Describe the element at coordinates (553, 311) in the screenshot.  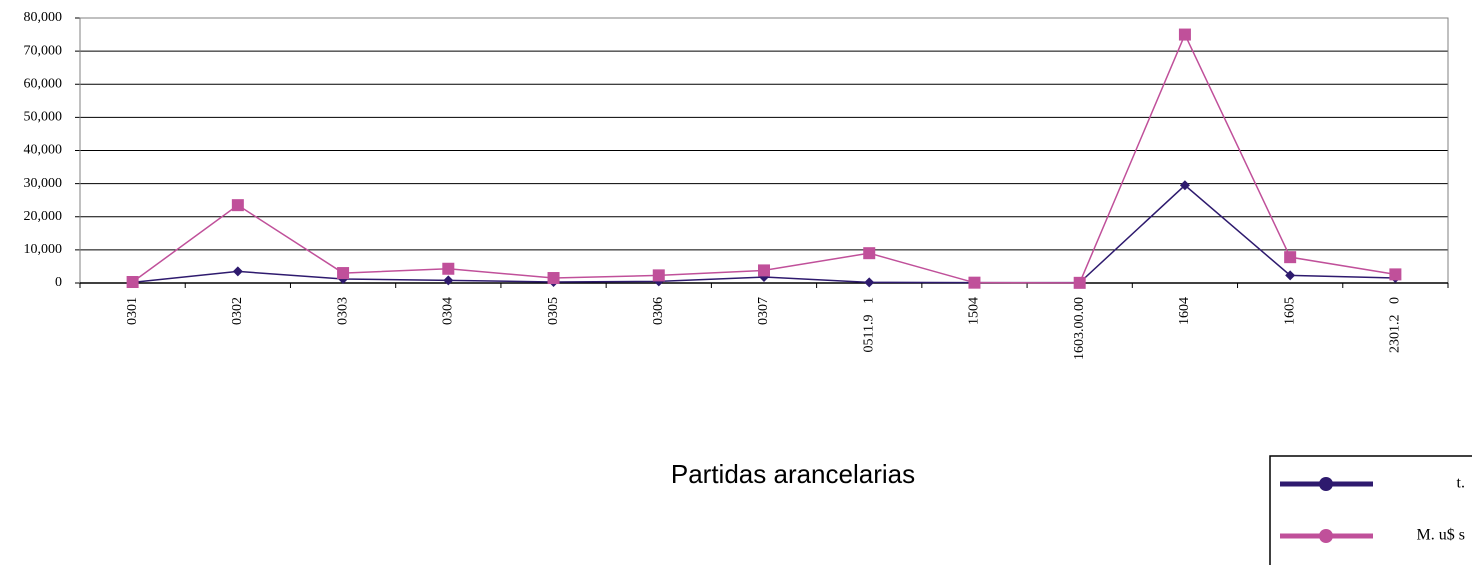
I see `x-tick-label: 0305` at that location.